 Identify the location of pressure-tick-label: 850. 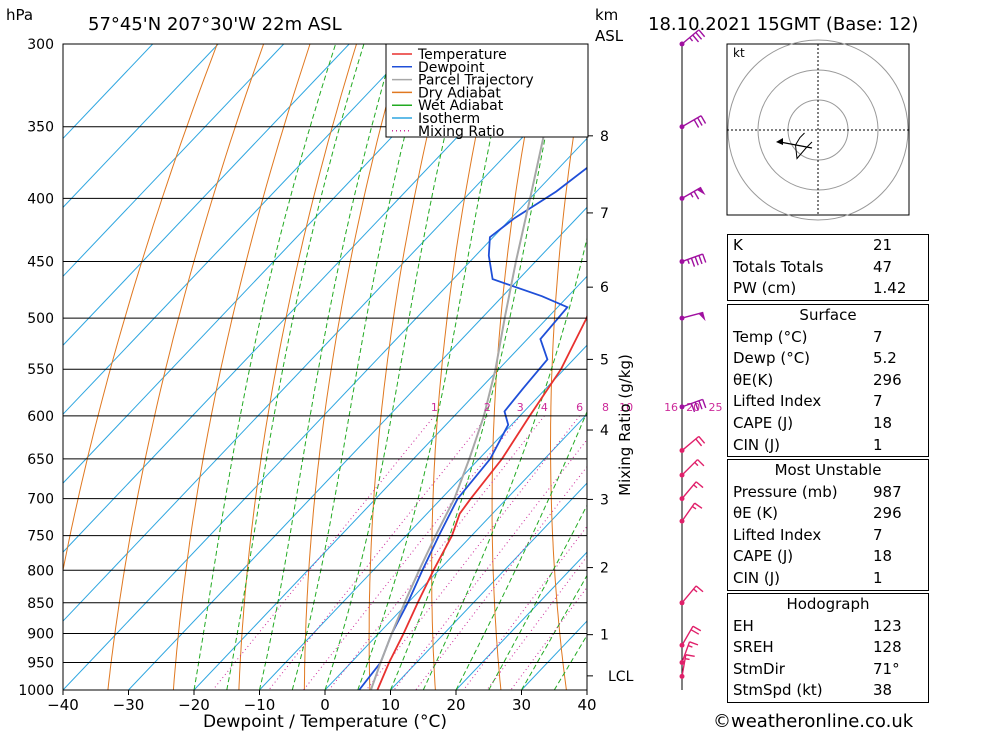
(40, 604).